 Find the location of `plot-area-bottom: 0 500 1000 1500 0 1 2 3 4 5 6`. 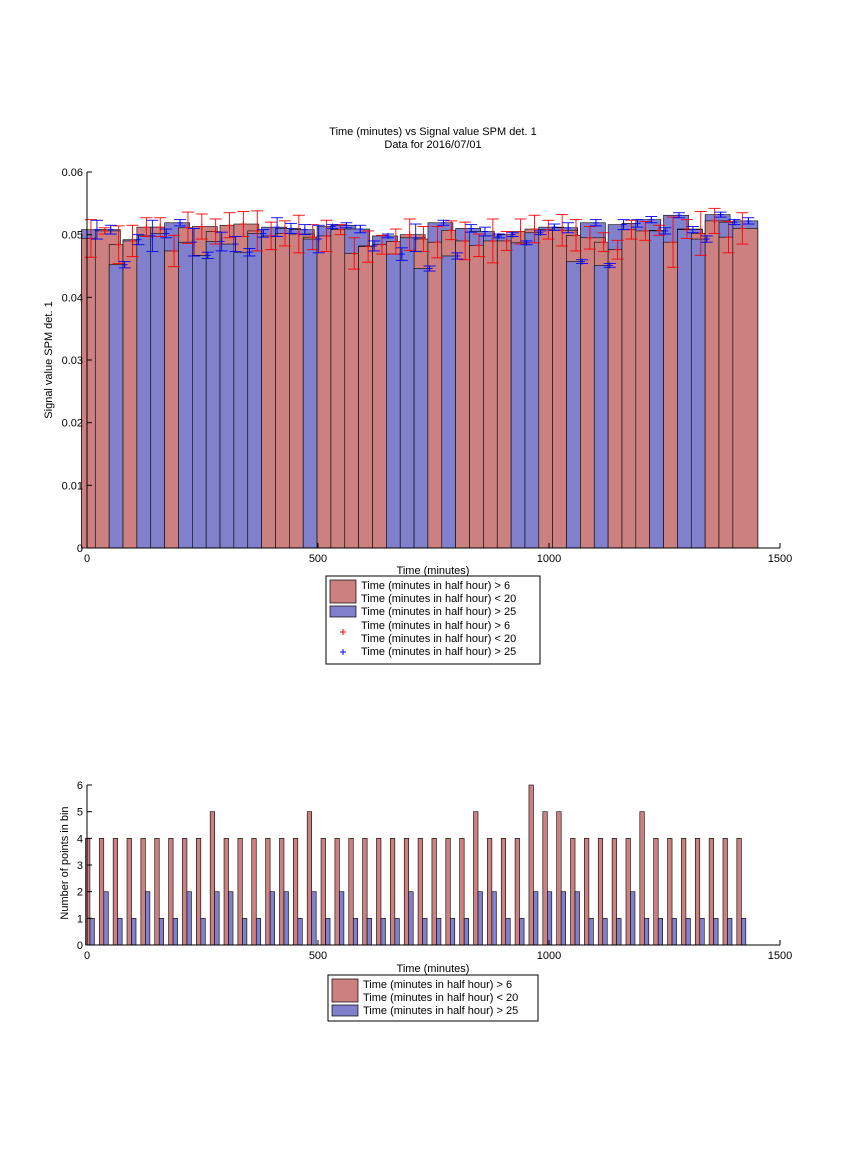

plot-area-bottom: 0 500 1000 1500 0 1 2 3 4 5 6 is located at coordinates (434, 871).